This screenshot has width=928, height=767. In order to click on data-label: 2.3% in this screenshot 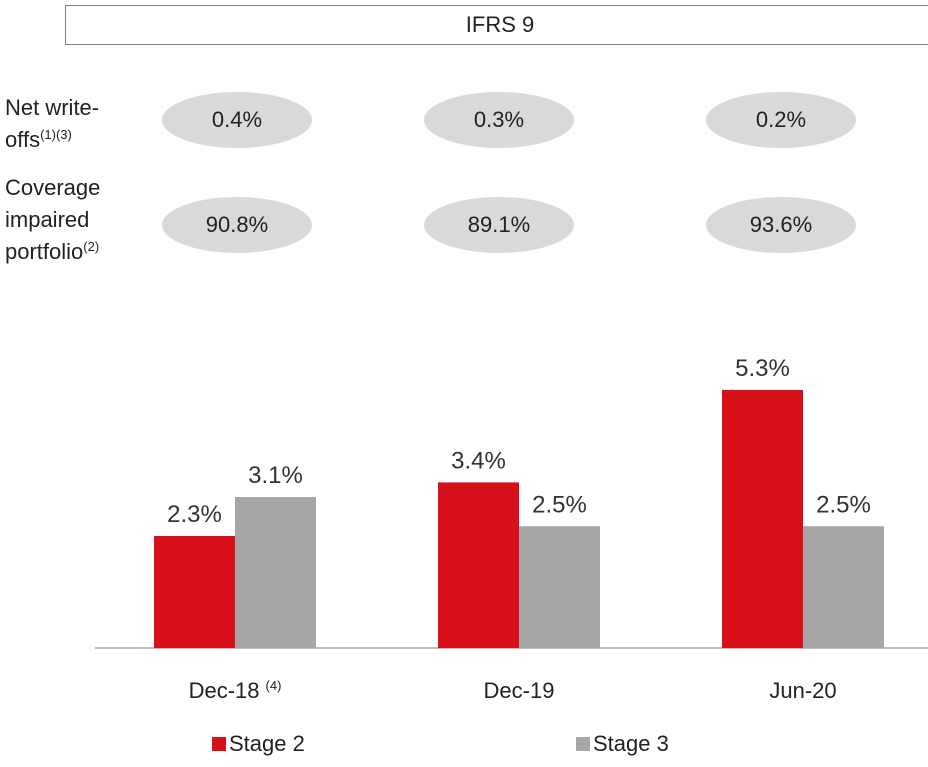, I will do `click(194, 514)`.